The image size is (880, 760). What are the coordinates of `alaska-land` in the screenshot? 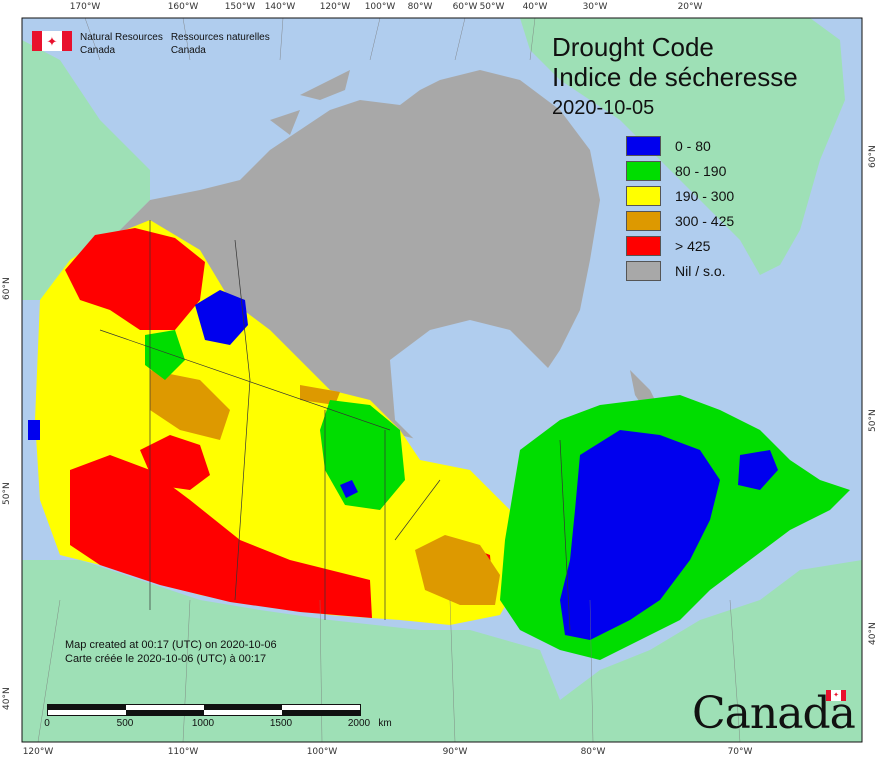 It's located at (86, 170).